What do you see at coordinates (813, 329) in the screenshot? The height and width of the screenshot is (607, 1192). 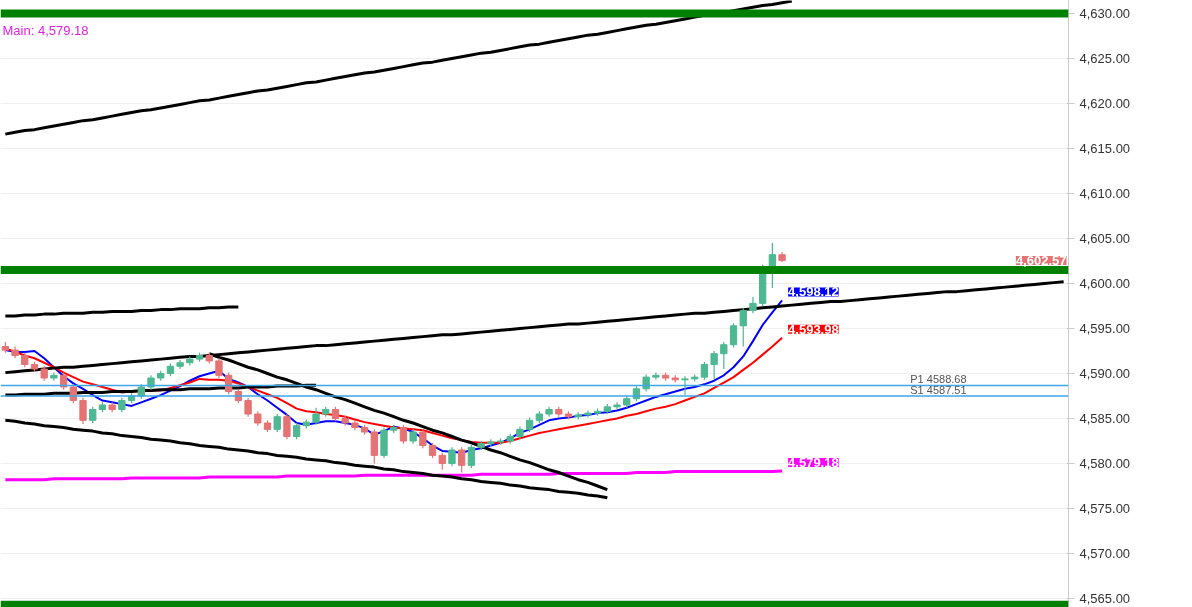 I see `data-label: 4,593.98` at bounding box center [813, 329].